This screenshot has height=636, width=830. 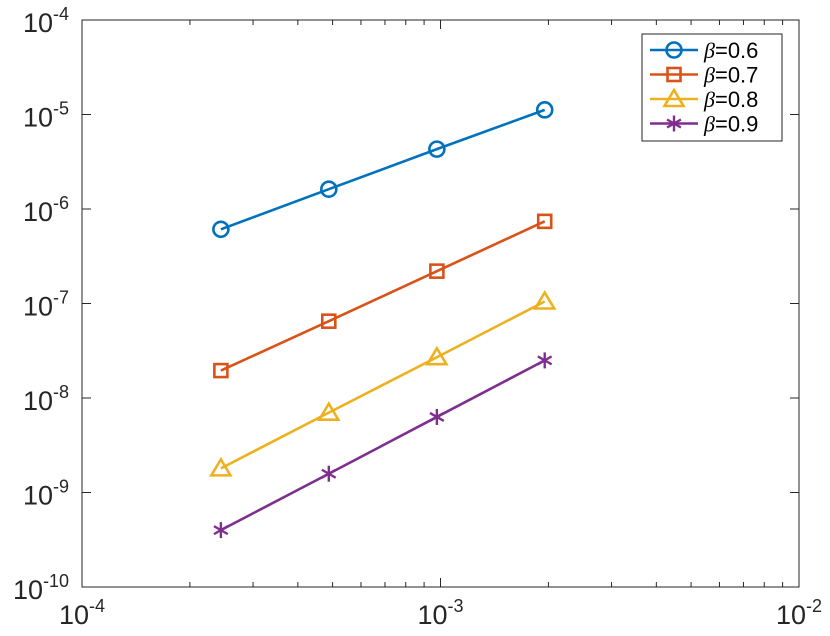 What do you see at coordinates (46, 21) in the screenshot?
I see `y-tick-label-7: 10⁻⁴` at bounding box center [46, 21].